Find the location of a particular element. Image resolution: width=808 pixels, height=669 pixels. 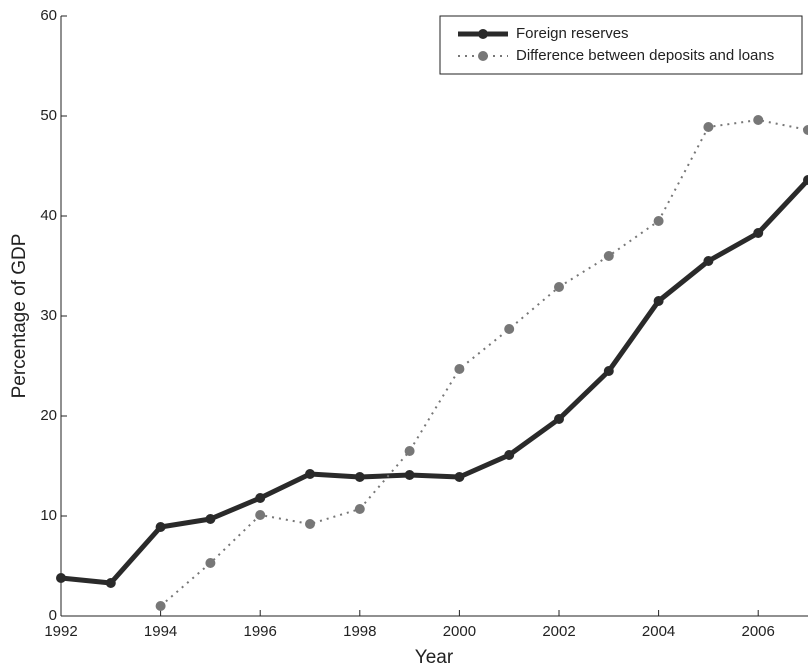

legend-label: Difference between deposits and loans is located at coordinates (645, 55).